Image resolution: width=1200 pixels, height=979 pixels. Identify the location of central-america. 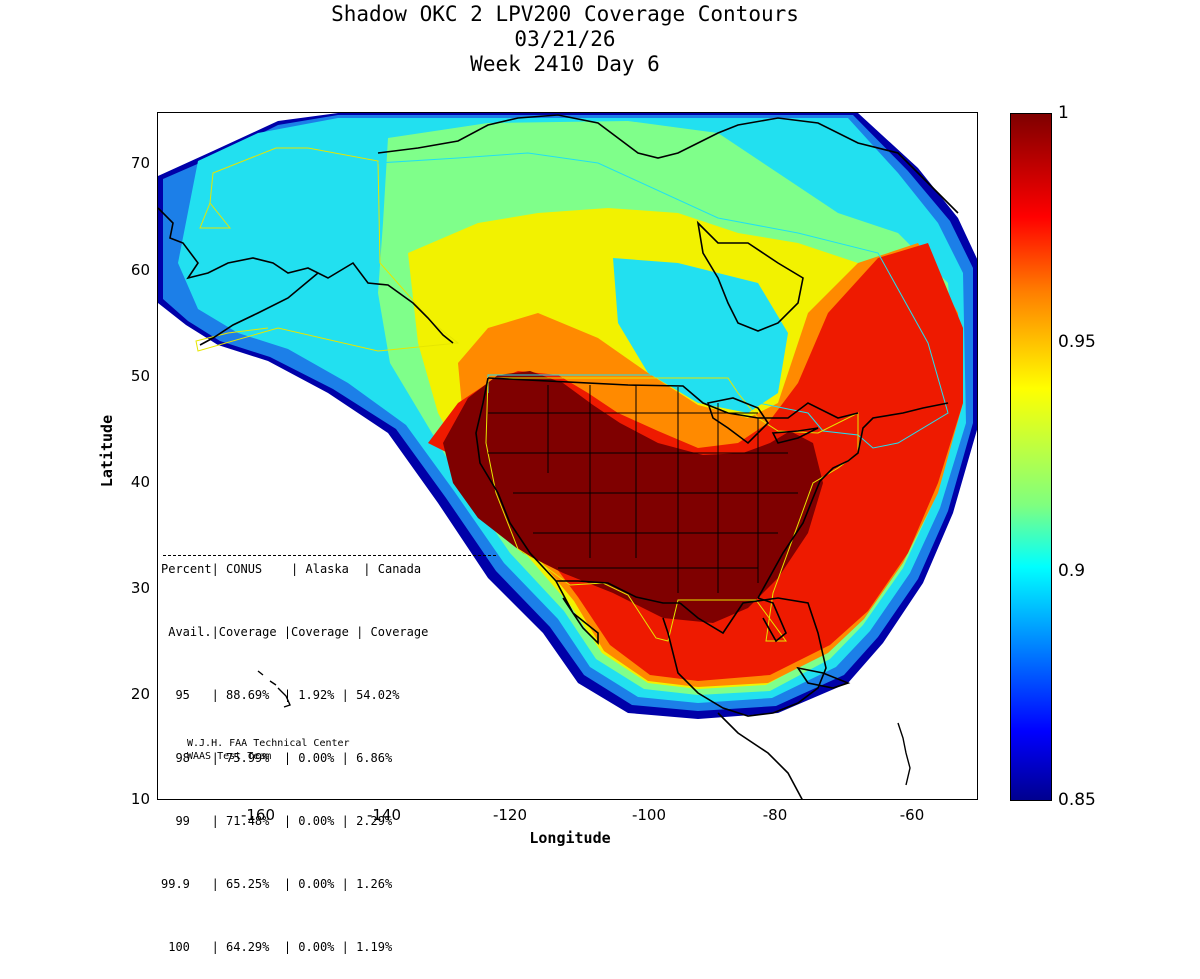
(760, 755).